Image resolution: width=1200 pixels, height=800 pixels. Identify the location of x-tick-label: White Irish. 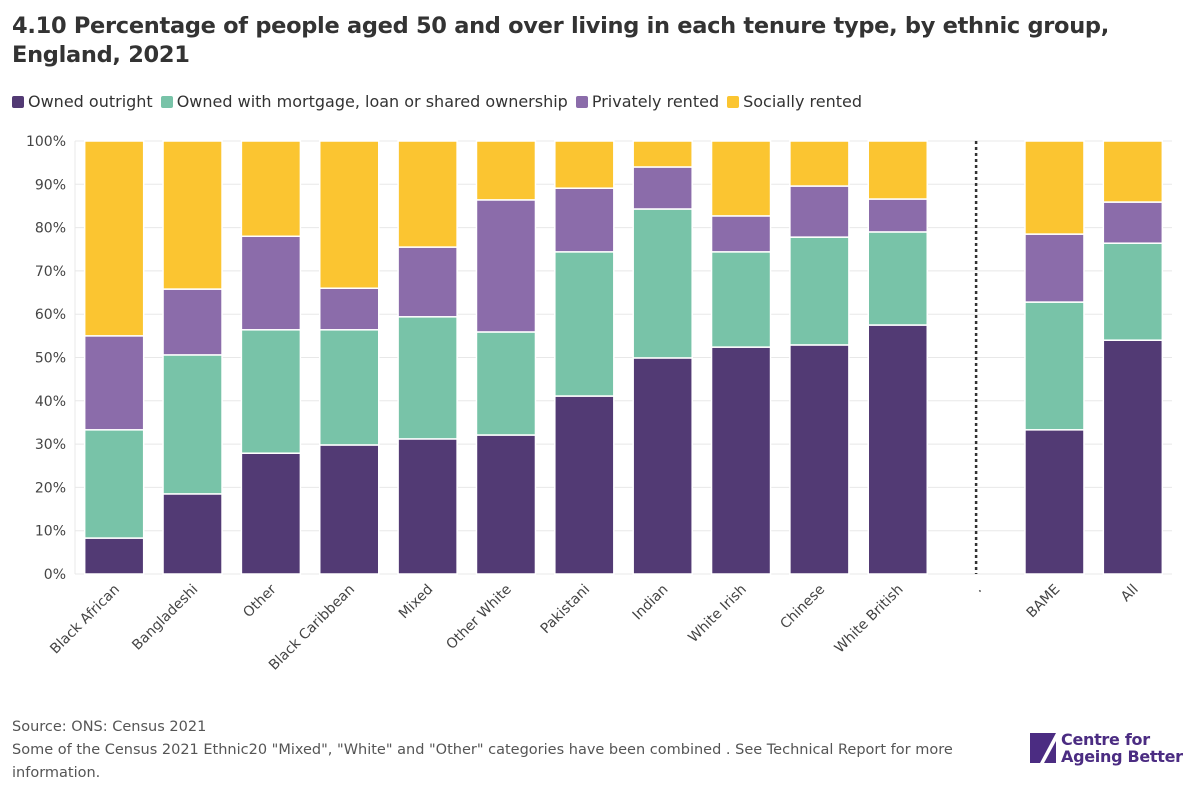
(717, 614).